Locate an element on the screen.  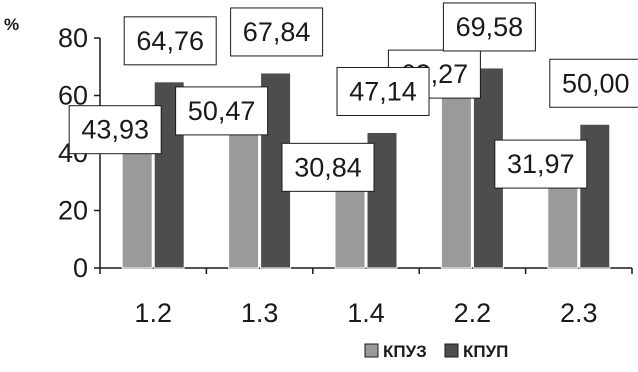
legend-item-kpup: КПУП is located at coordinates (476, 351).